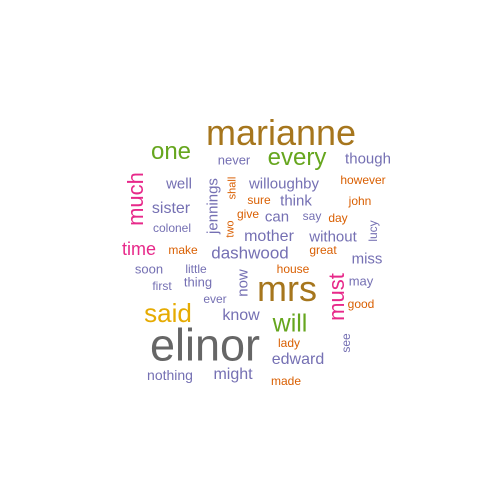 The image size is (504, 504). What do you see at coordinates (171, 151) in the screenshot?
I see `word-one: one` at bounding box center [171, 151].